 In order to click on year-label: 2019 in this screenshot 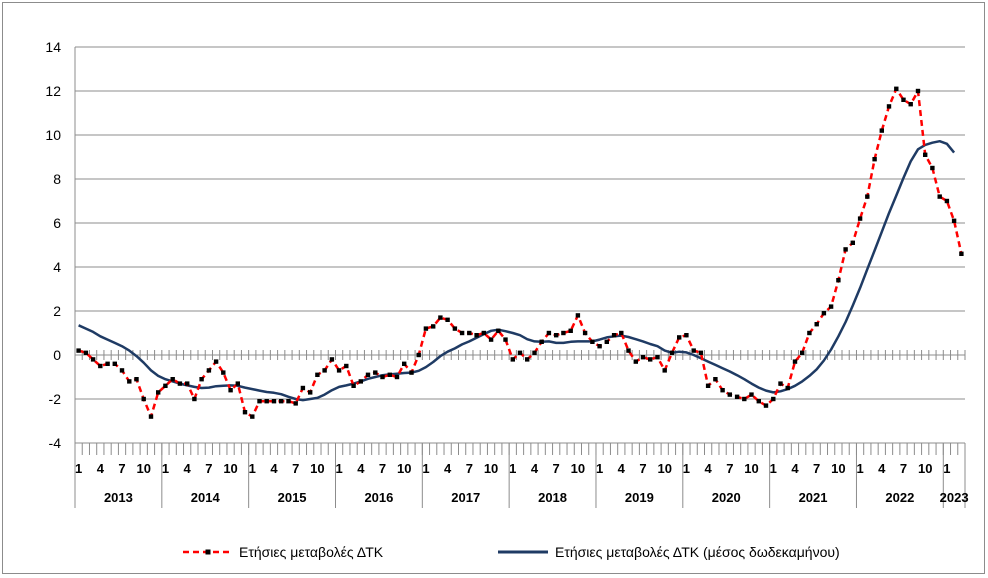, I will do `click(639, 497)`.